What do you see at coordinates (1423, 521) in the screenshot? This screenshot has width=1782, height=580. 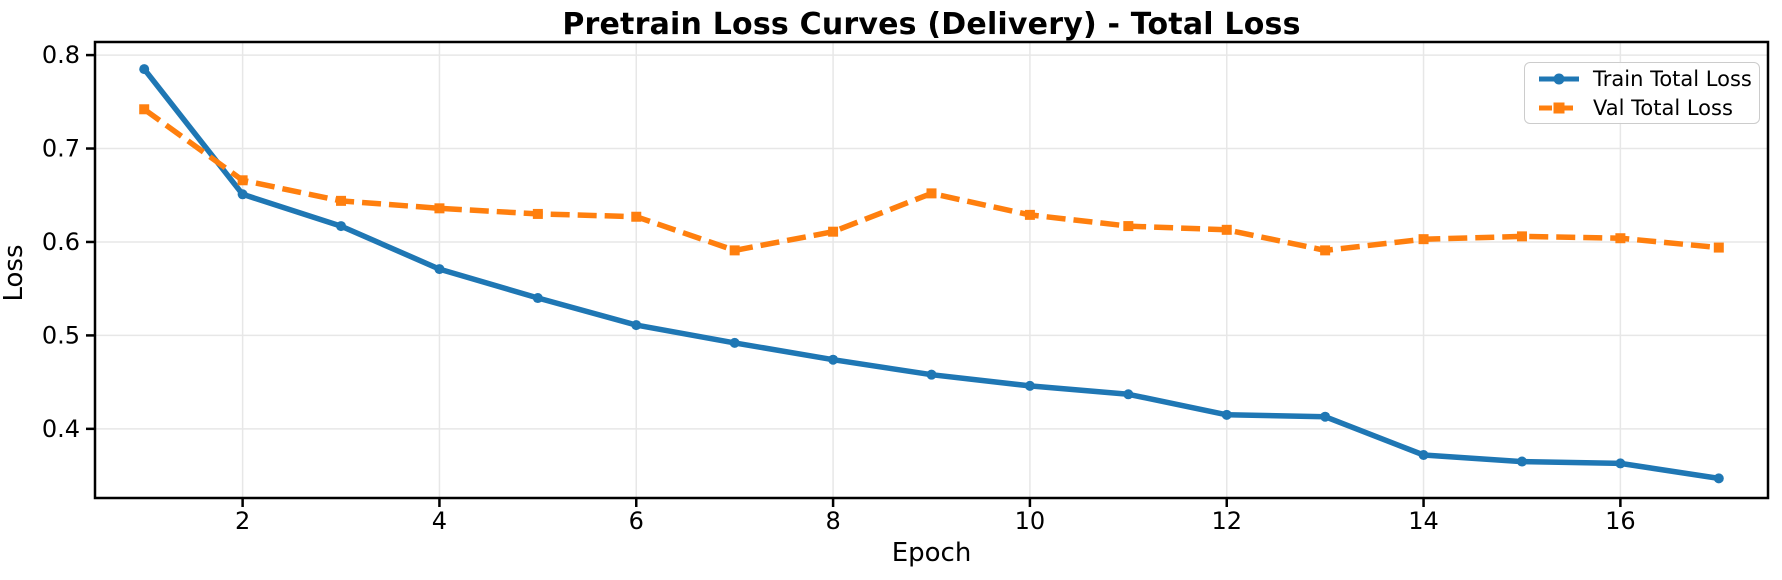 I see `x-tick-label: 14` at bounding box center [1423, 521].